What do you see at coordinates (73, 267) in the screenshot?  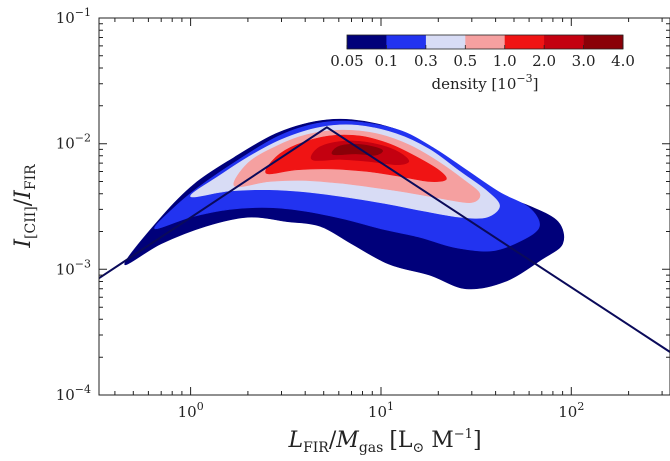 I see `y-tick-label: 10⁻³` at bounding box center [73, 267].